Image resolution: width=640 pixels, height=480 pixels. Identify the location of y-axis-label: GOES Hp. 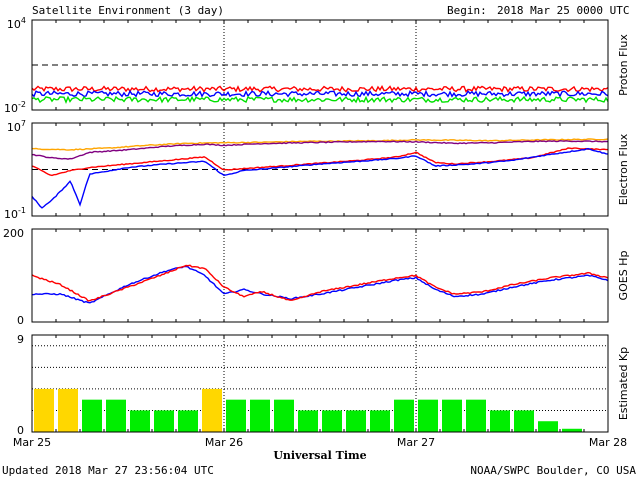
(623, 276).